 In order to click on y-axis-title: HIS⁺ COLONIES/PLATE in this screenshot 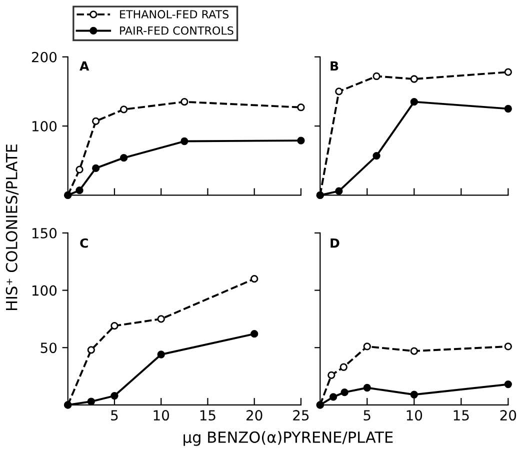, I will do `click(12, 227)`.